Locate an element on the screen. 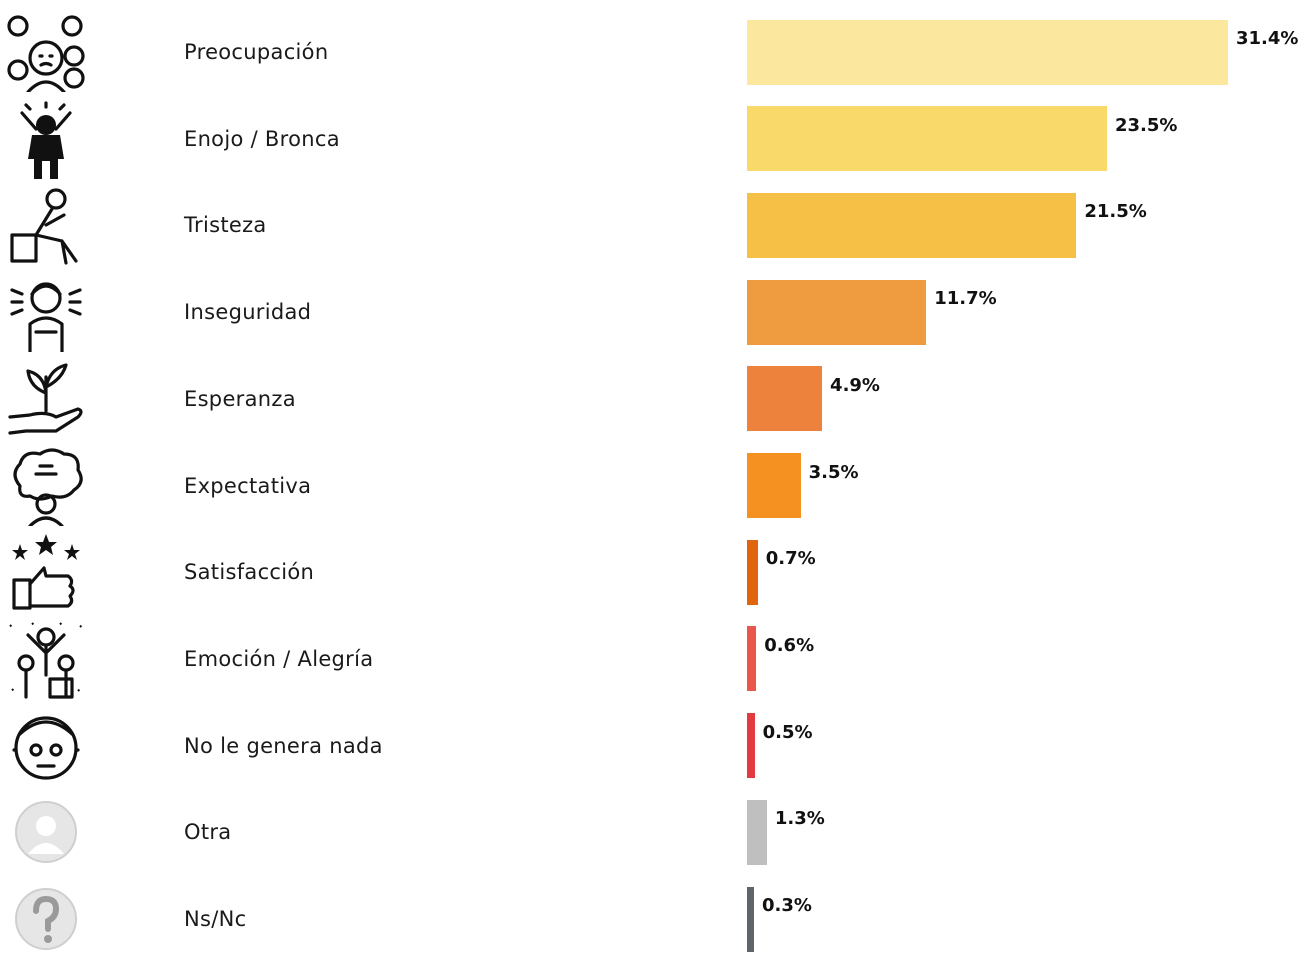  category-label: Inseguridad is located at coordinates (248, 312).